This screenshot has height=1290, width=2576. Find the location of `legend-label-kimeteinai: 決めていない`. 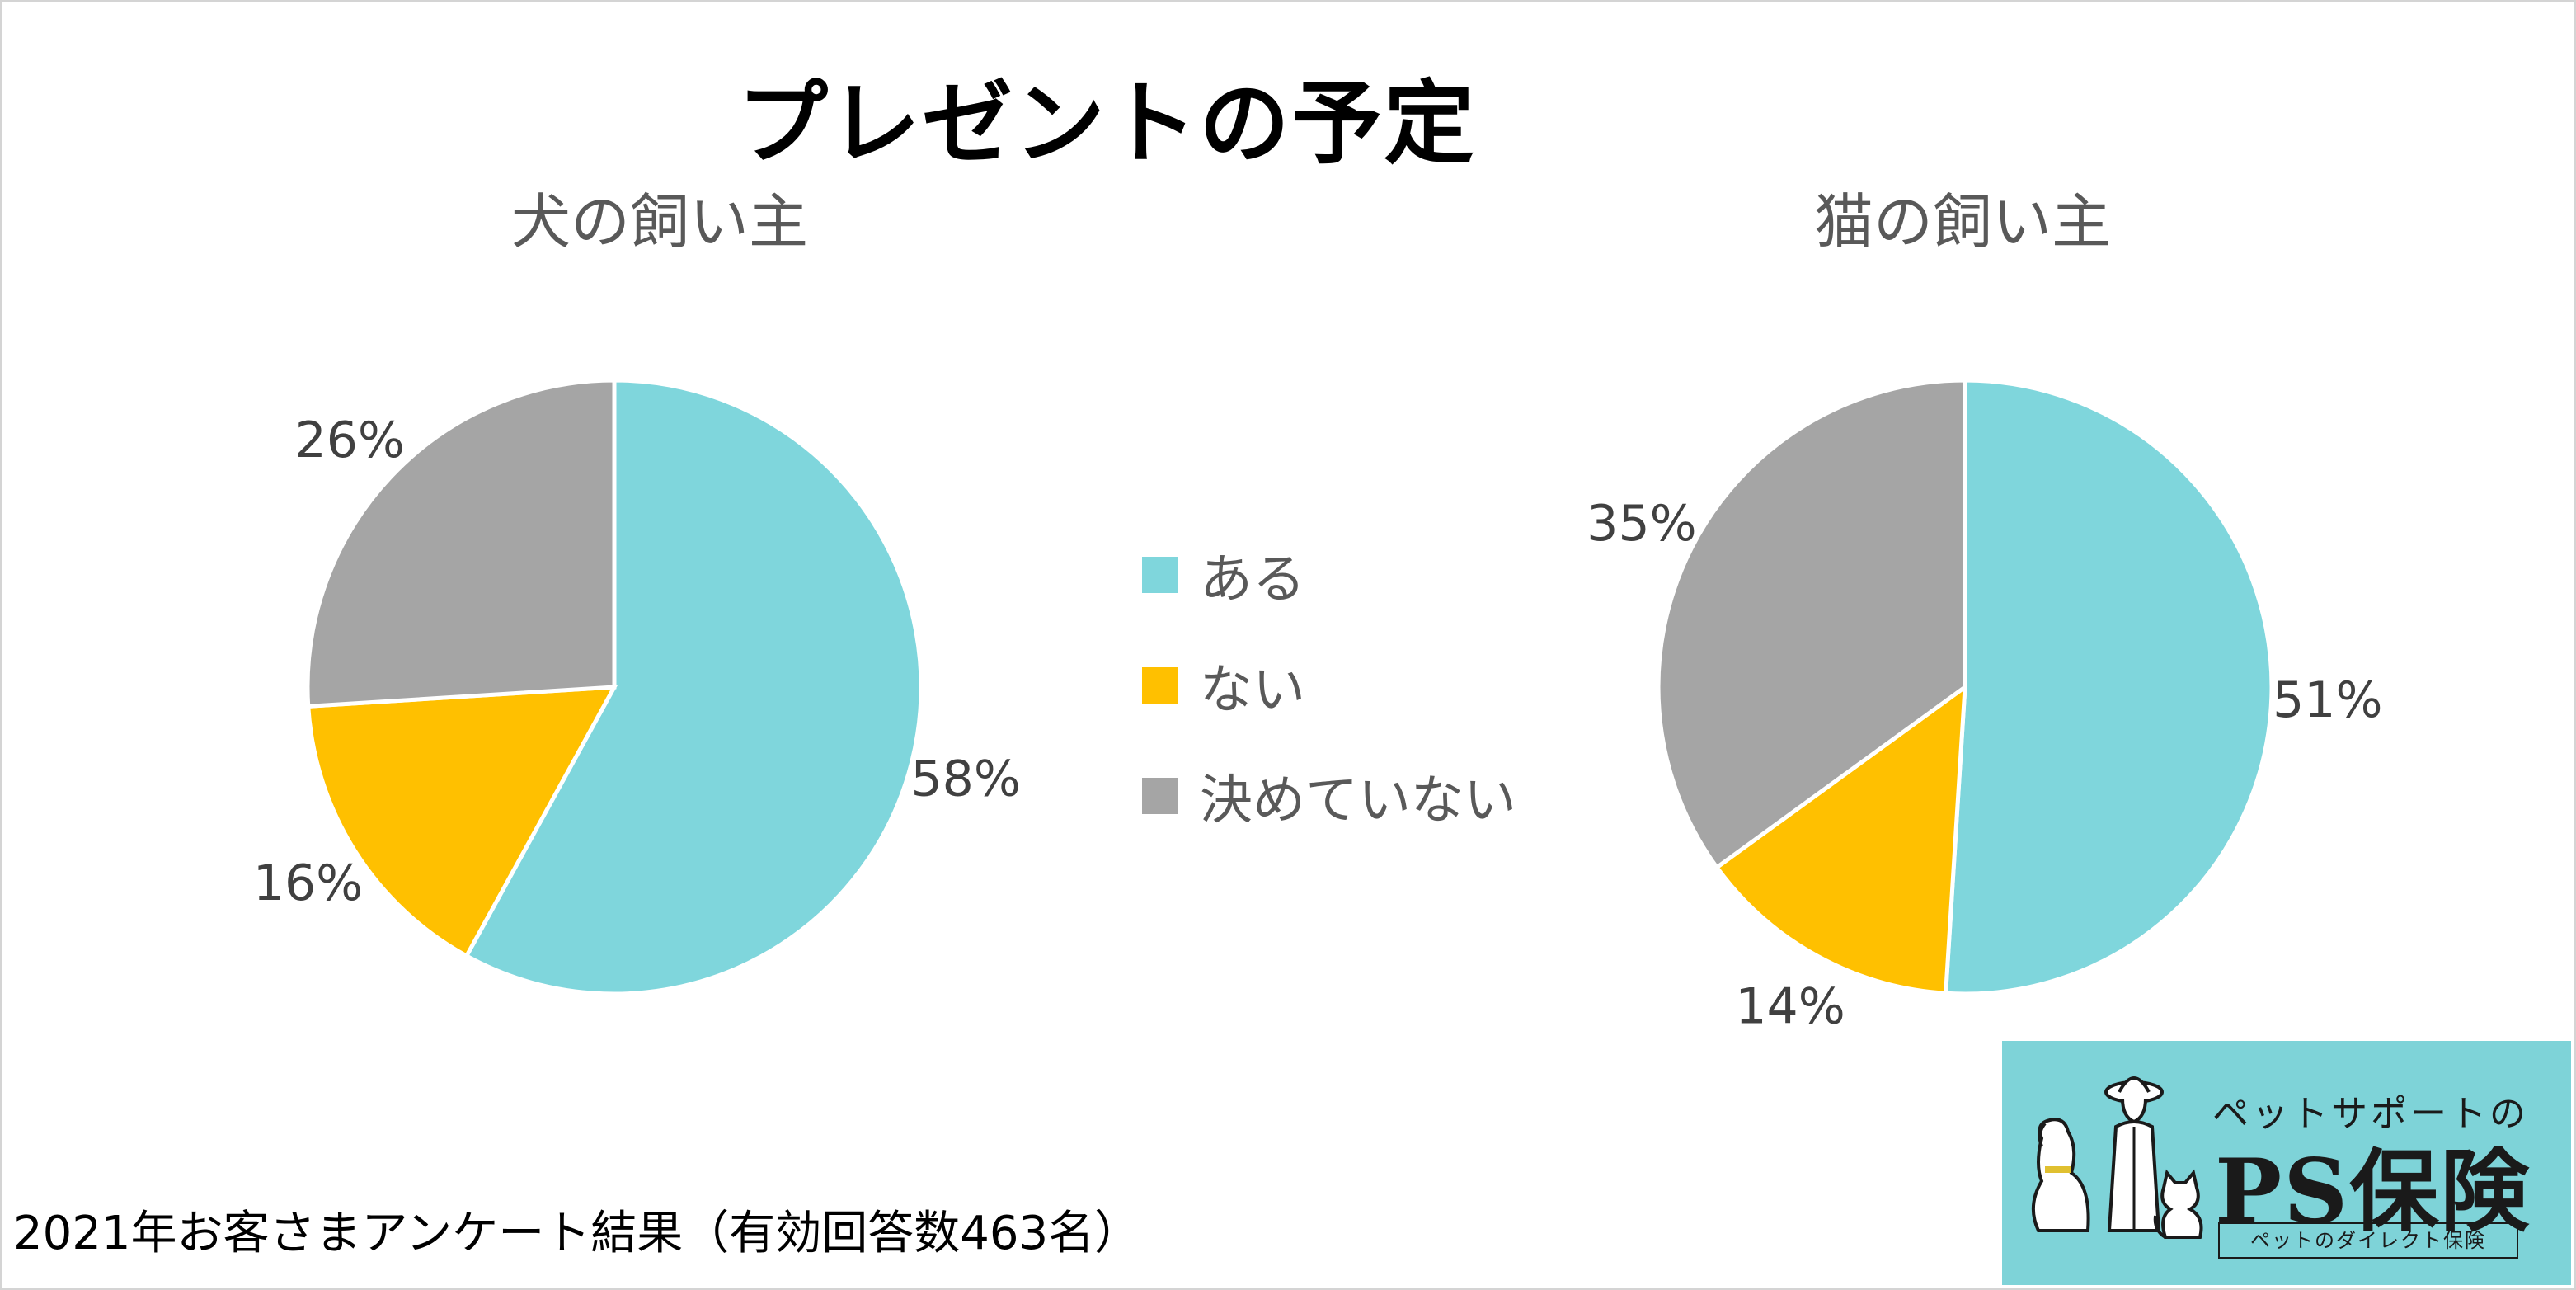

legend-label-kimeteinai: 決めていない is located at coordinates (1358, 800).